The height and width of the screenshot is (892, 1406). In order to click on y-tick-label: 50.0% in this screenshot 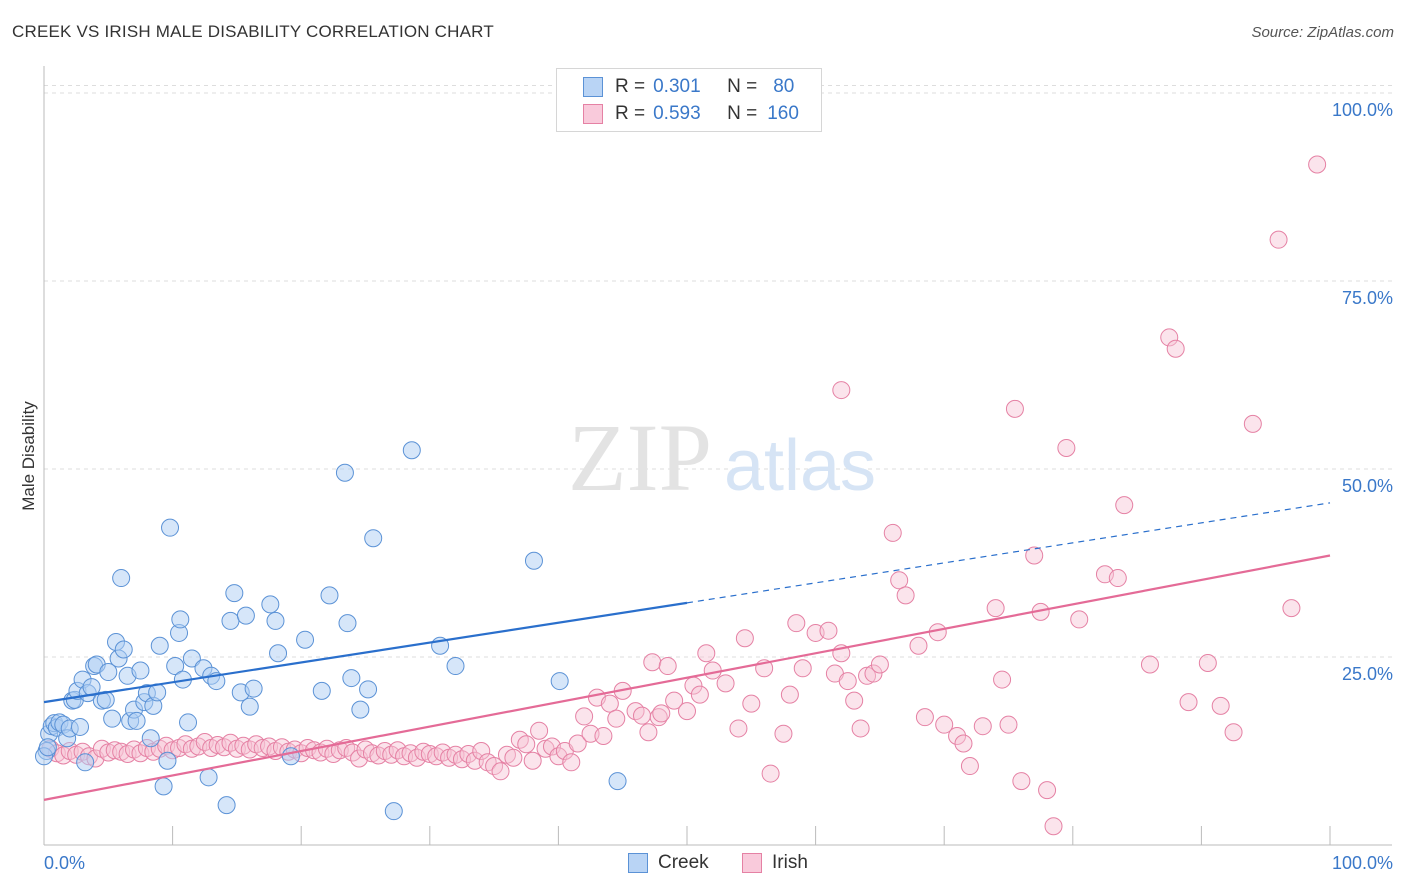, I will do `click(1367, 486)`.